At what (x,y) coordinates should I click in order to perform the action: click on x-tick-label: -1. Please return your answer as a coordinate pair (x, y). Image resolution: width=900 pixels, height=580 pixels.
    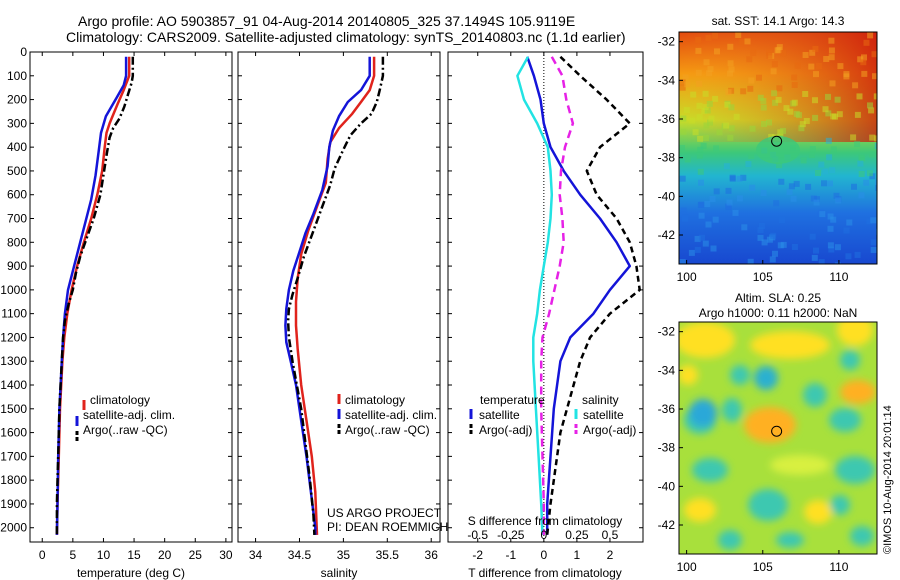
    Looking at the image, I should click on (510, 555).